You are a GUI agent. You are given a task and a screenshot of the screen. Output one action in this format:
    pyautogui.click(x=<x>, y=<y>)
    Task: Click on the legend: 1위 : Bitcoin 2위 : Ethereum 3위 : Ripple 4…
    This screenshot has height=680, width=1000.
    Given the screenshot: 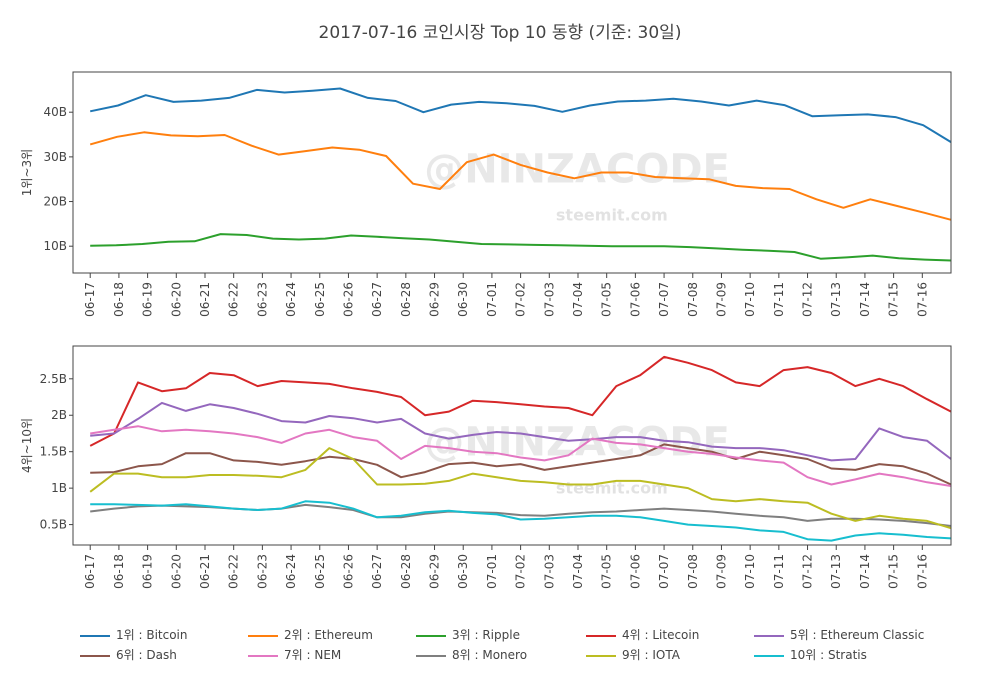 What is the action you would take?
    pyautogui.click(x=530, y=647)
    